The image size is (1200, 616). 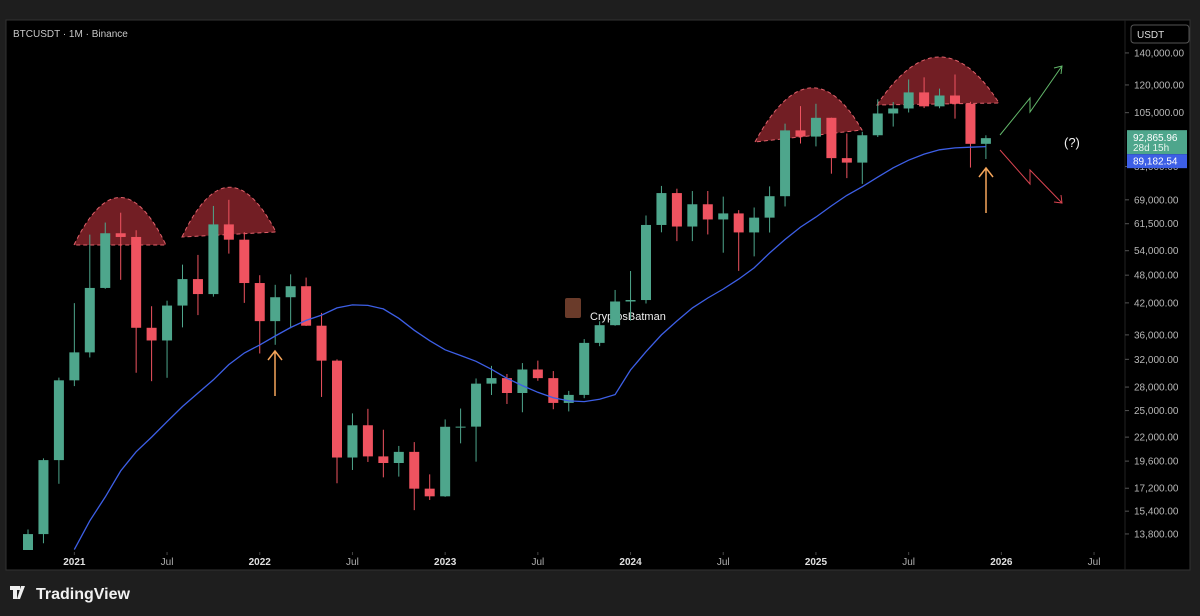 What do you see at coordinates (573, 308) in the screenshot?
I see `watermark-icon` at bounding box center [573, 308].